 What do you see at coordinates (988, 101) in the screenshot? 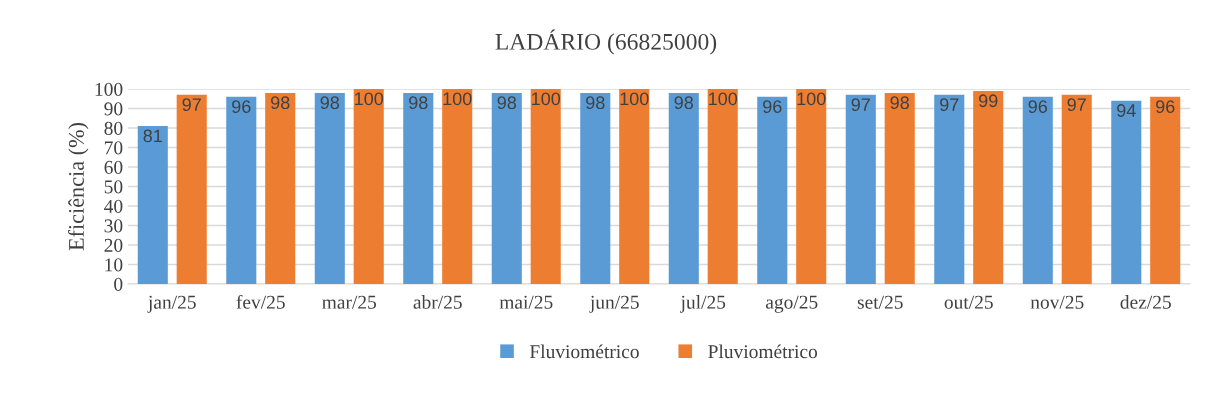
I see `data-label: 99` at bounding box center [988, 101].